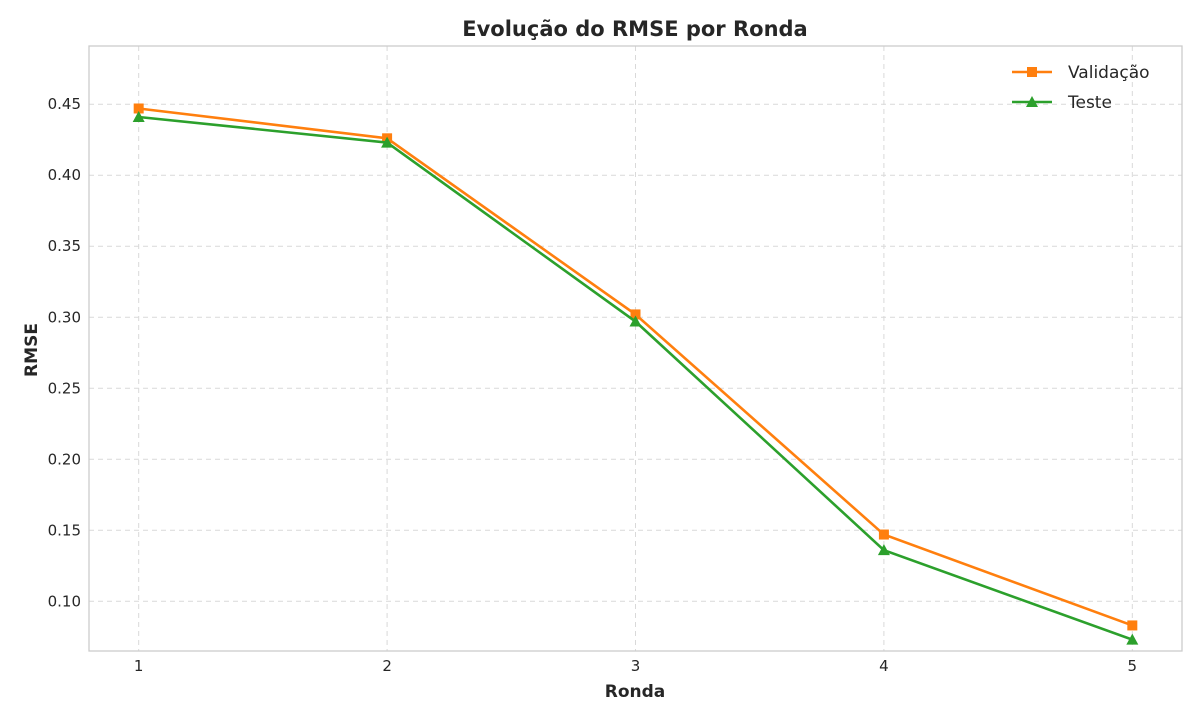 This screenshot has width=1200, height=724. What do you see at coordinates (64, 530) in the screenshot?
I see `y-tick-label: 0.15` at bounding box center [64, 530].